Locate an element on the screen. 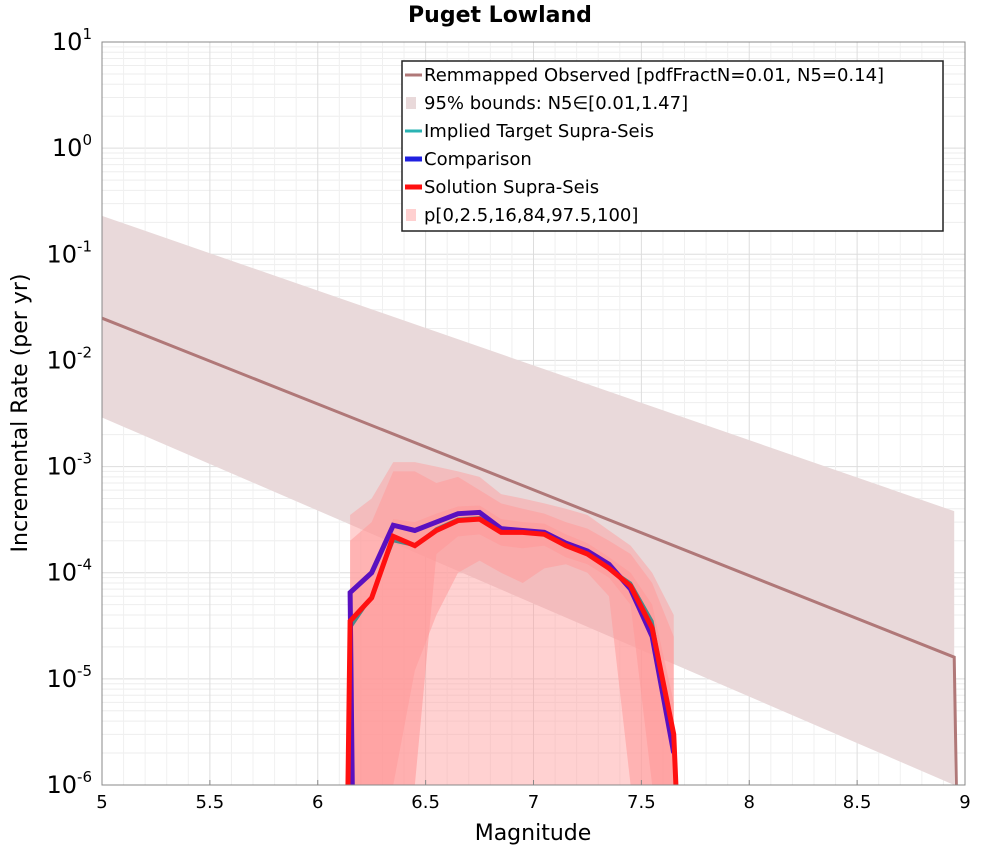 The width and height of the screenshot is (1000, 850). y-axis-label: Incremental Rate (per yr) is located at coordinates (20, 413).